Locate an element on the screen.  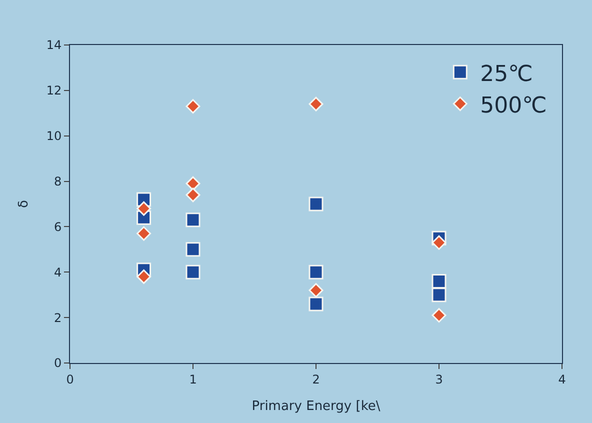
y-tick-label: 0 is located at coordinates (58, 363).